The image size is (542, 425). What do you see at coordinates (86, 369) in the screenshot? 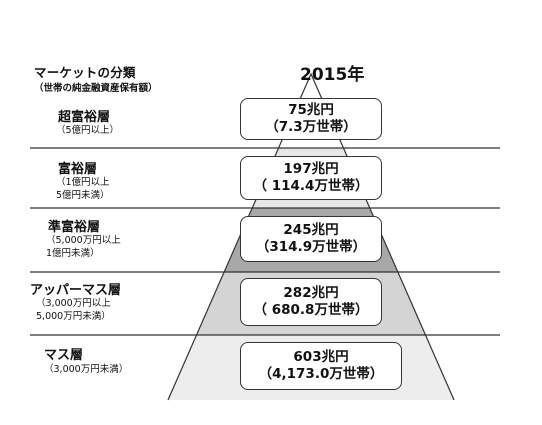
I see `tier-desc-mass: （3,000万円未満）` at bounding box center [86, 369].